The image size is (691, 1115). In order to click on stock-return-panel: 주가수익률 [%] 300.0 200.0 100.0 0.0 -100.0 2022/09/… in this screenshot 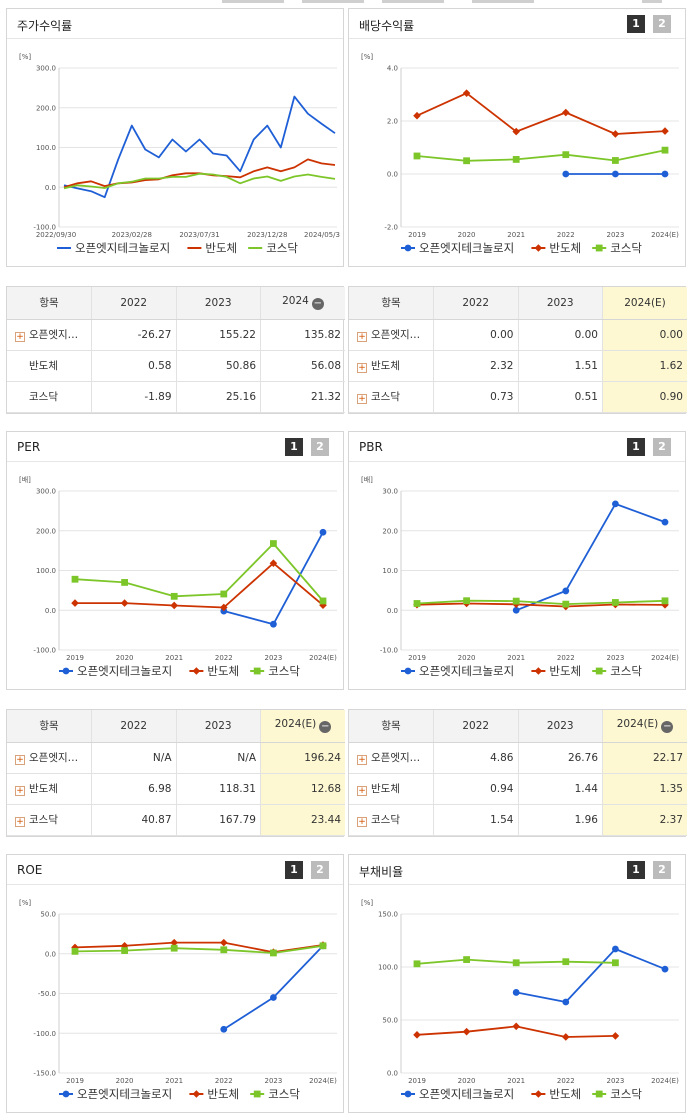, I will do `click(175, 137)`.